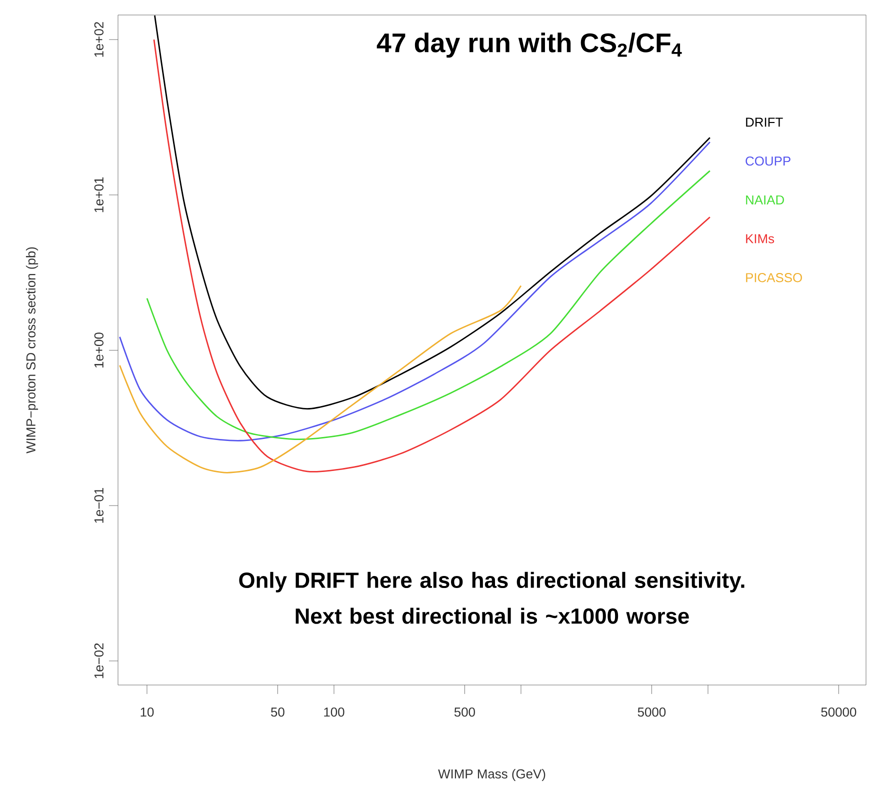  Describe the element at coordinates (334, 712) in the screenshot. I see `x-tick-label: 100` at that location.